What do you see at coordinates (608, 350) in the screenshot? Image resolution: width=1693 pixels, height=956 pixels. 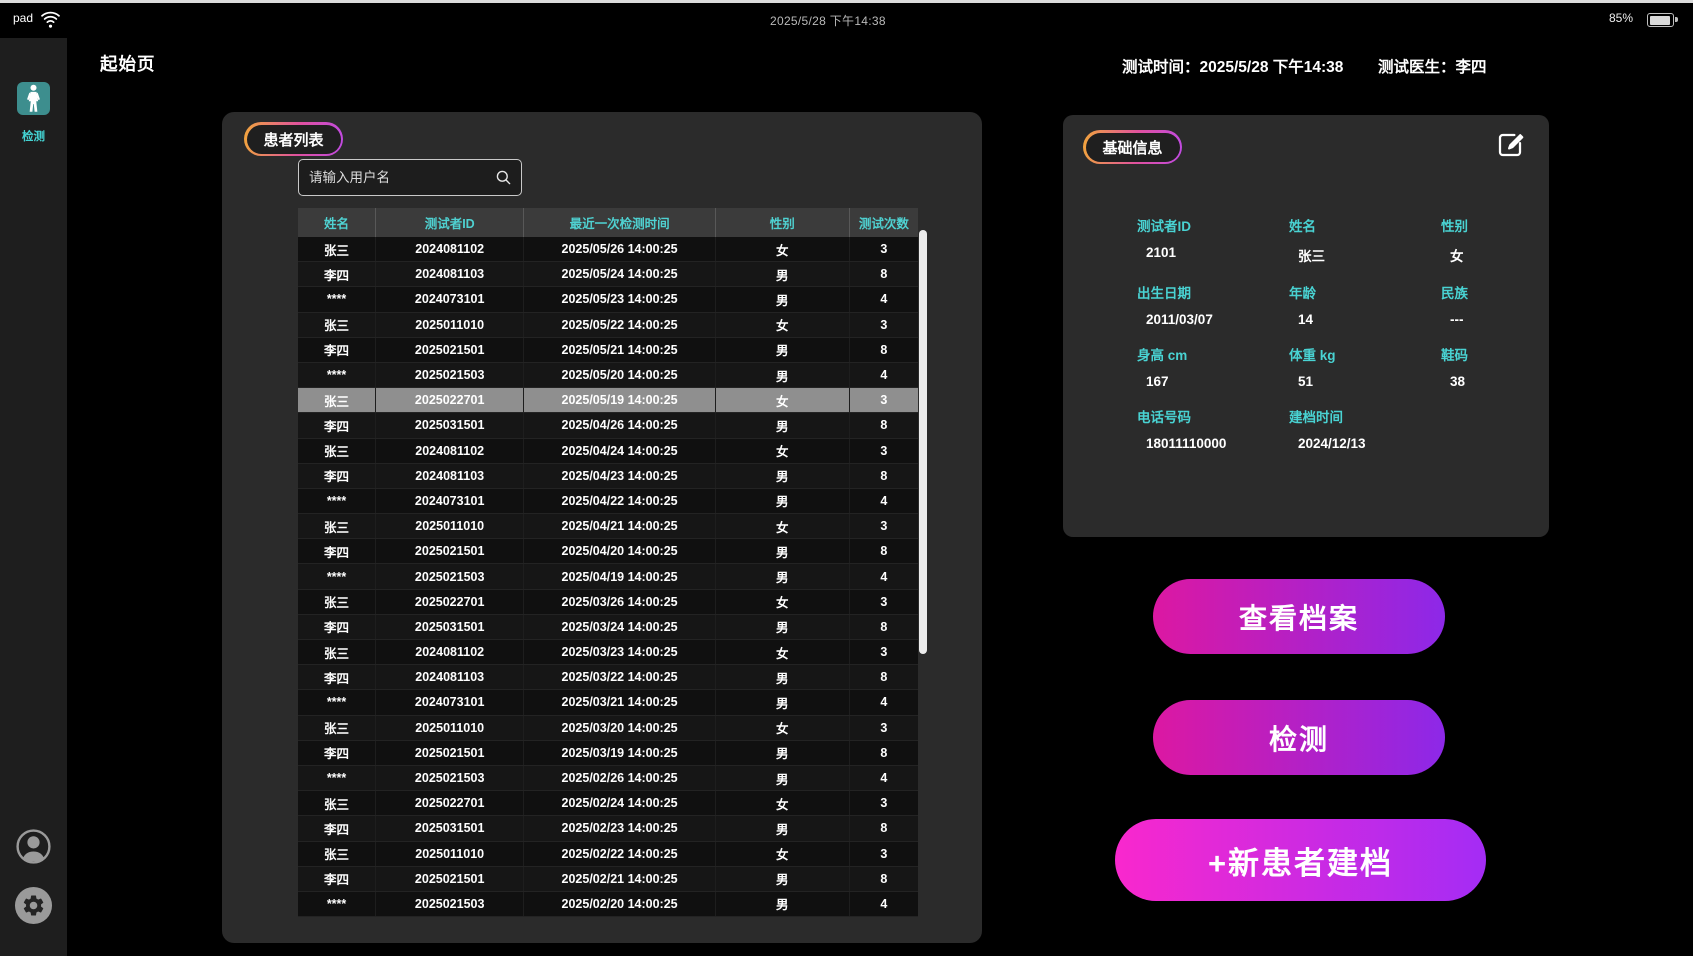 I see `table-row: 李四 2025021501 2025/05/21 14:00:25 男 8` at bounding box center [608, 350].